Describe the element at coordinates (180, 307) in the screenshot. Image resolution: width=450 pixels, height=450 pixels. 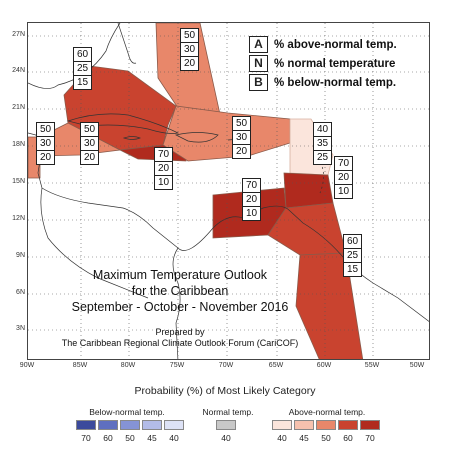
I see `map-title-line3: September - October - November 2016` at that location.